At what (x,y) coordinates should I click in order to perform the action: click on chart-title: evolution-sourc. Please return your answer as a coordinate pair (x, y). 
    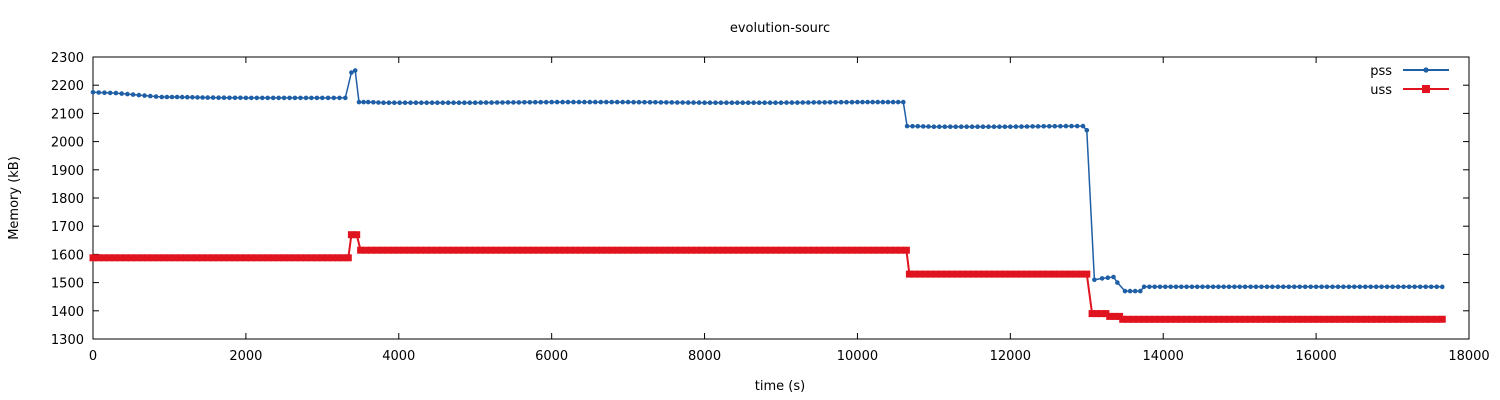
    Looking at the image, I should click on (780, 28).